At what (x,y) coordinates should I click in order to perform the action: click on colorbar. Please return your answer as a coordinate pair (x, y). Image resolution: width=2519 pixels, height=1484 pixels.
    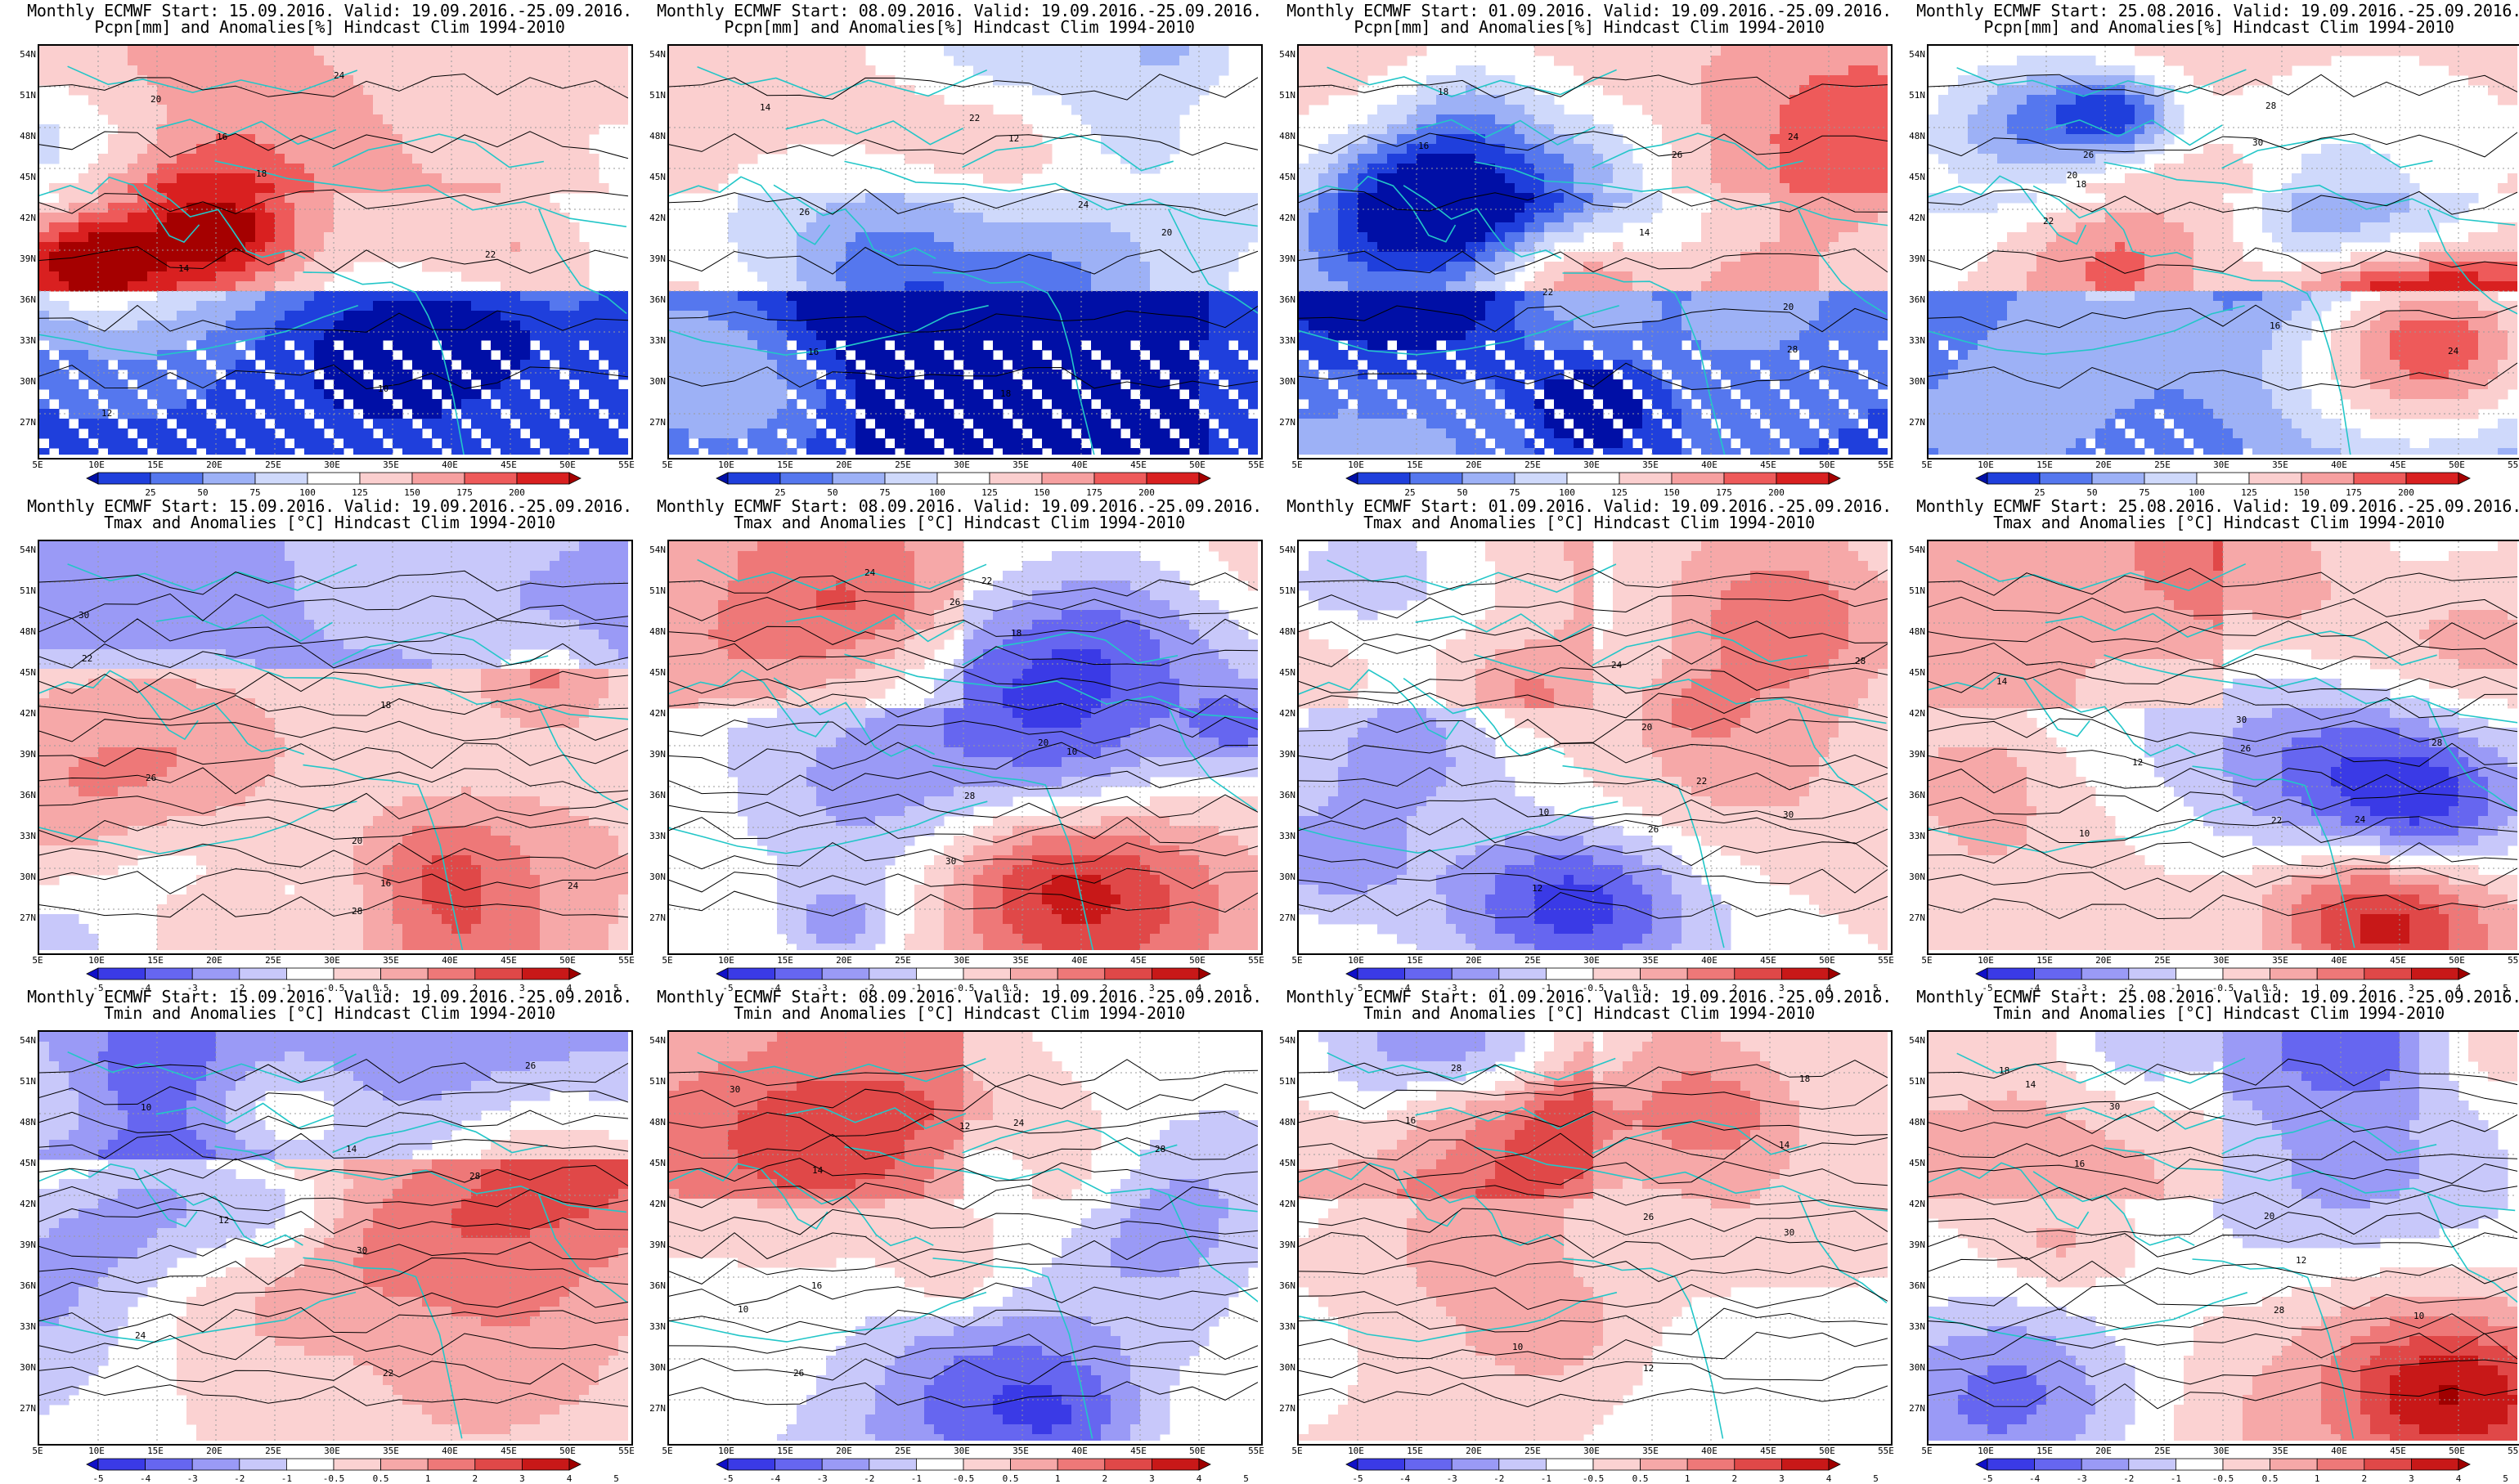
    Looking at the image, I should click on (963, 478).